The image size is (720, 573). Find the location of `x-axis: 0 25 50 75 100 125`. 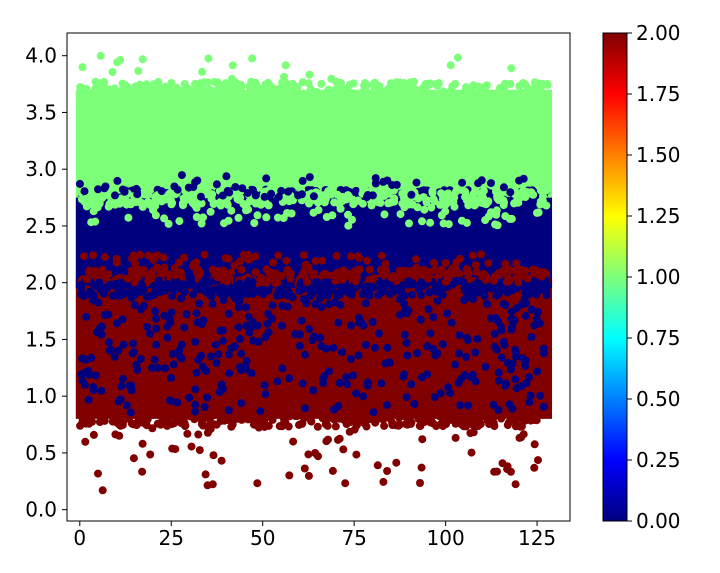

x-axis: 0 25 50 75 100 125 is located at coordinates (314, 535).